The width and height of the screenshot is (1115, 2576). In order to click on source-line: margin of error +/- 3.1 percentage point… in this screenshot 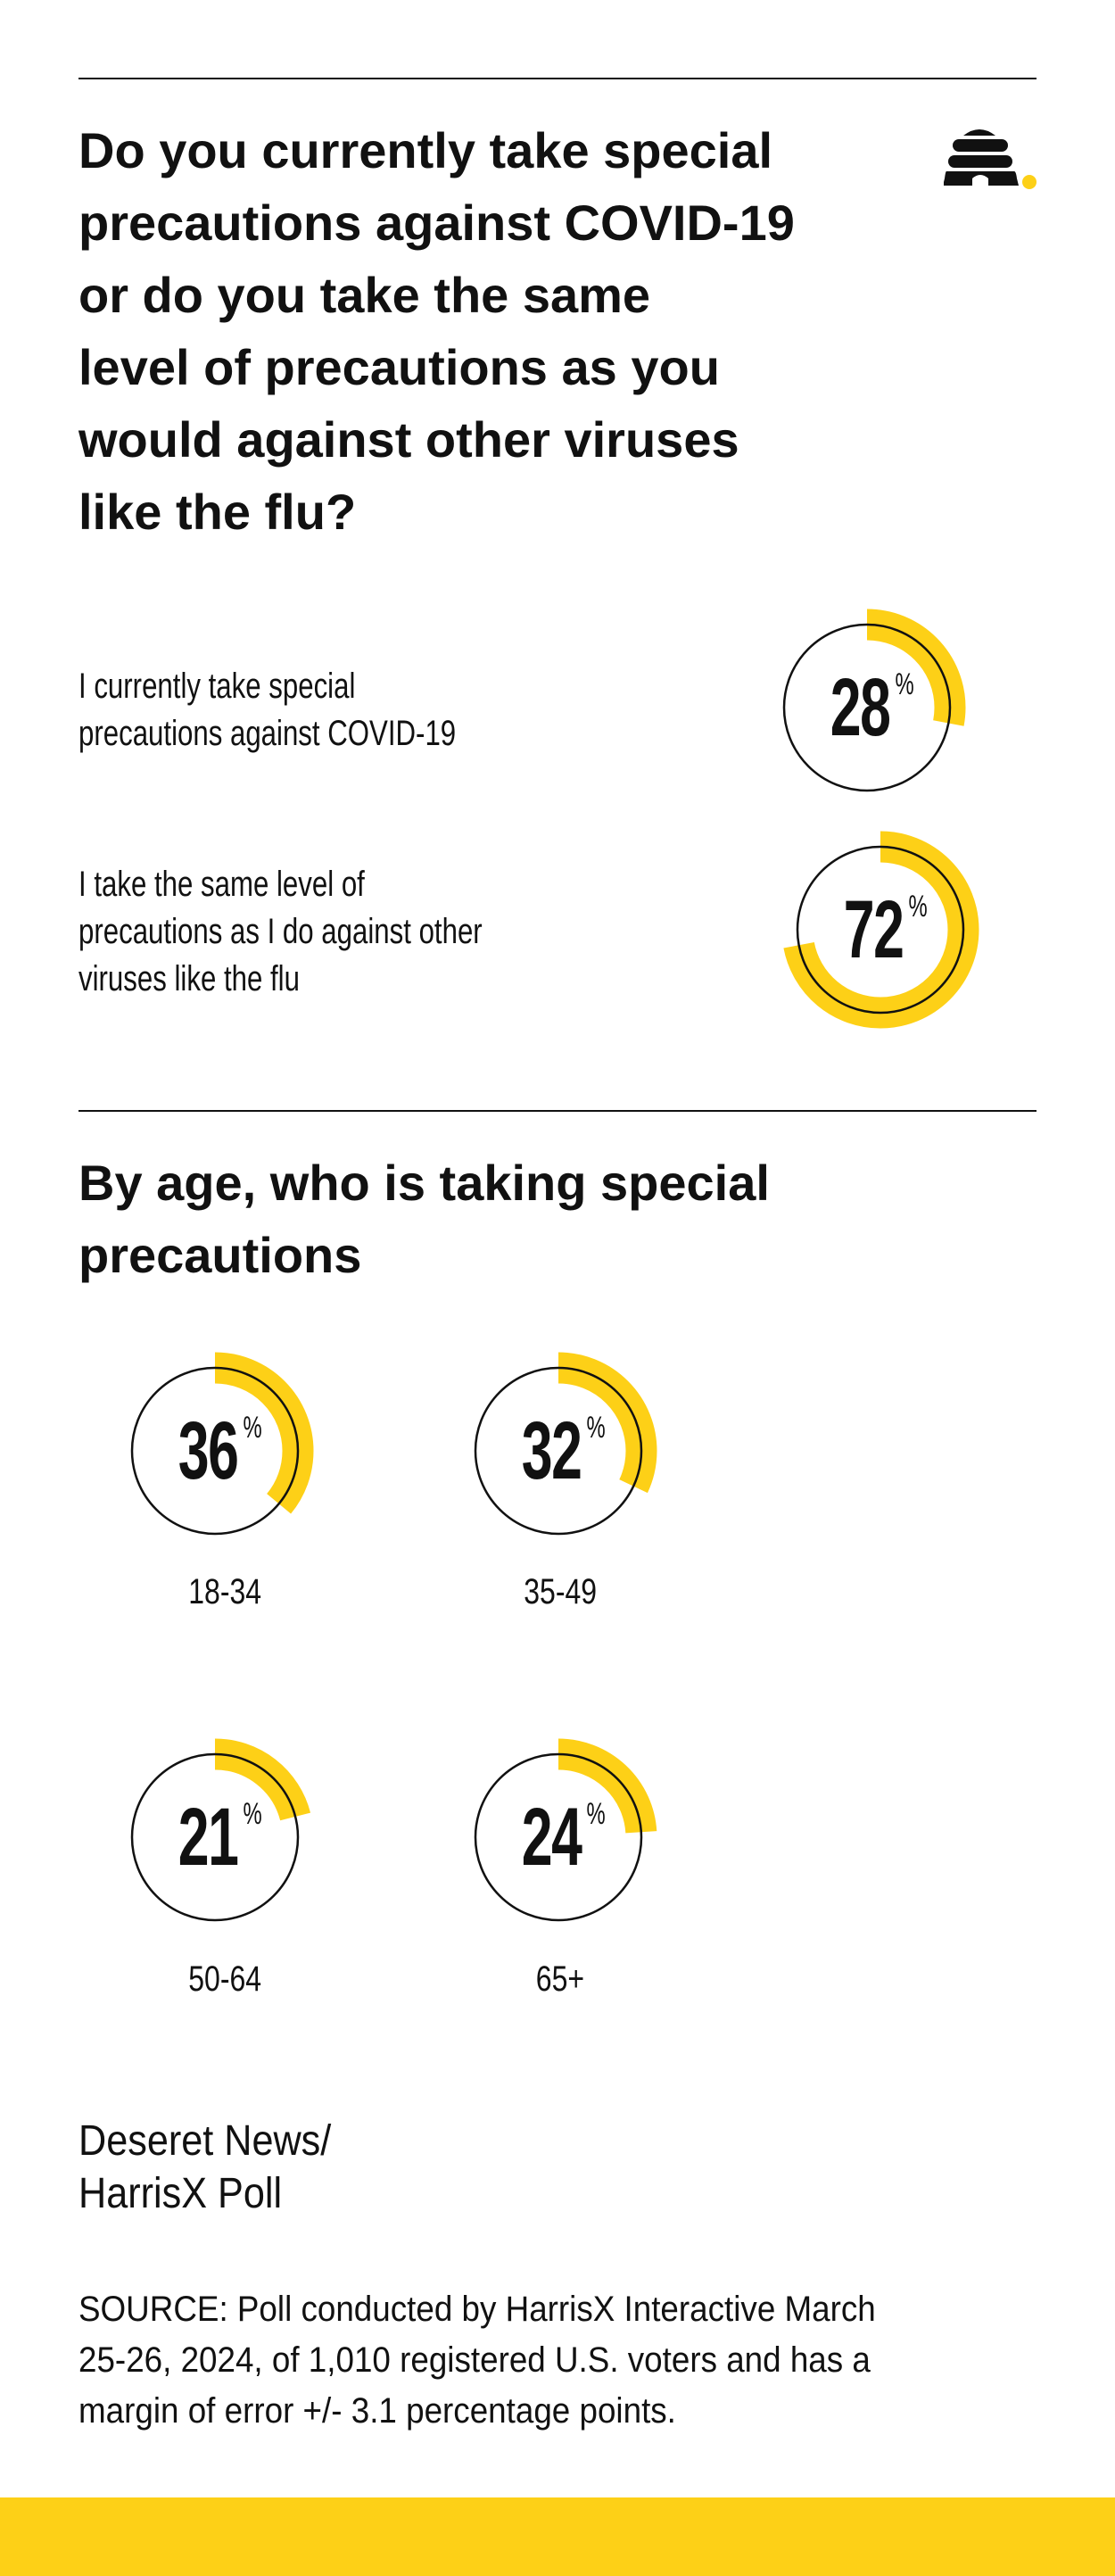, I will do `click(377, 2411)`.